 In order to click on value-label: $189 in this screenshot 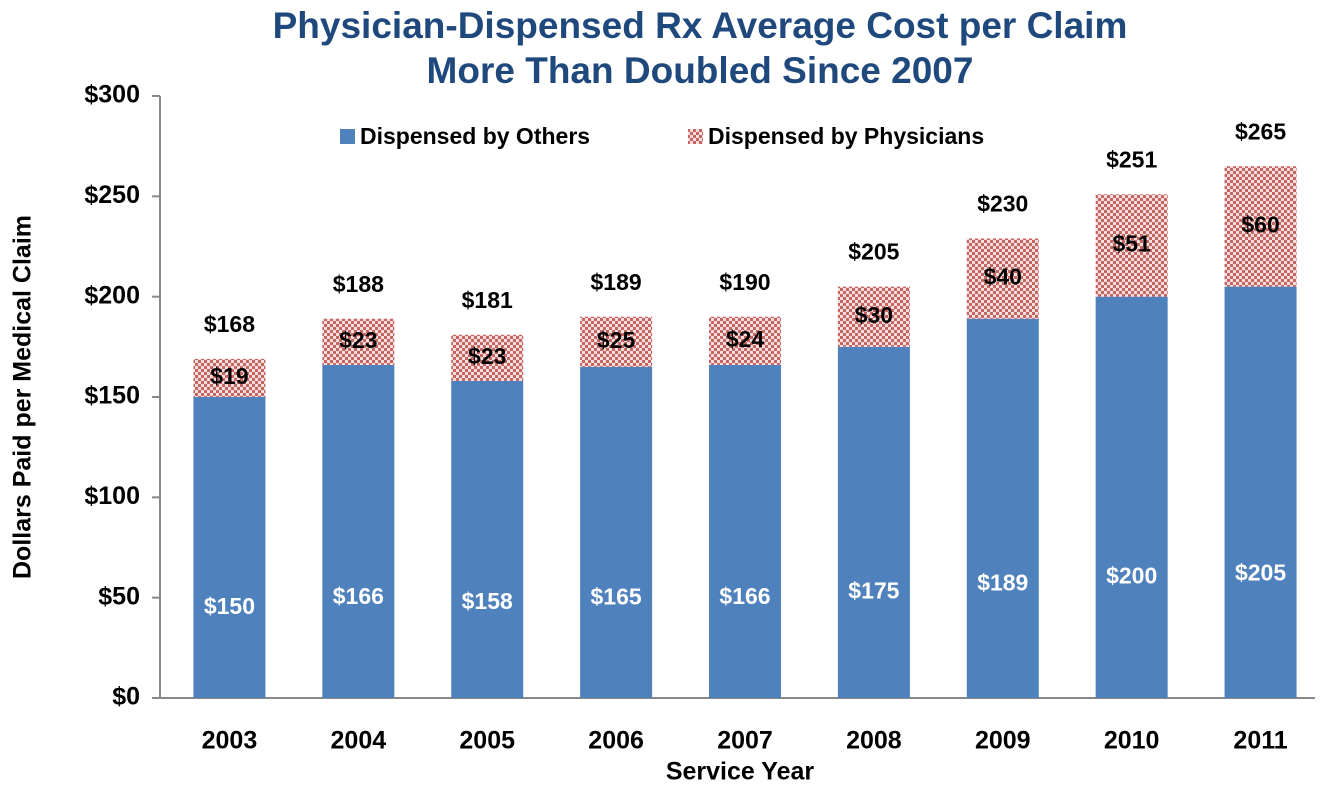, I will do `click(1002, 582)`.